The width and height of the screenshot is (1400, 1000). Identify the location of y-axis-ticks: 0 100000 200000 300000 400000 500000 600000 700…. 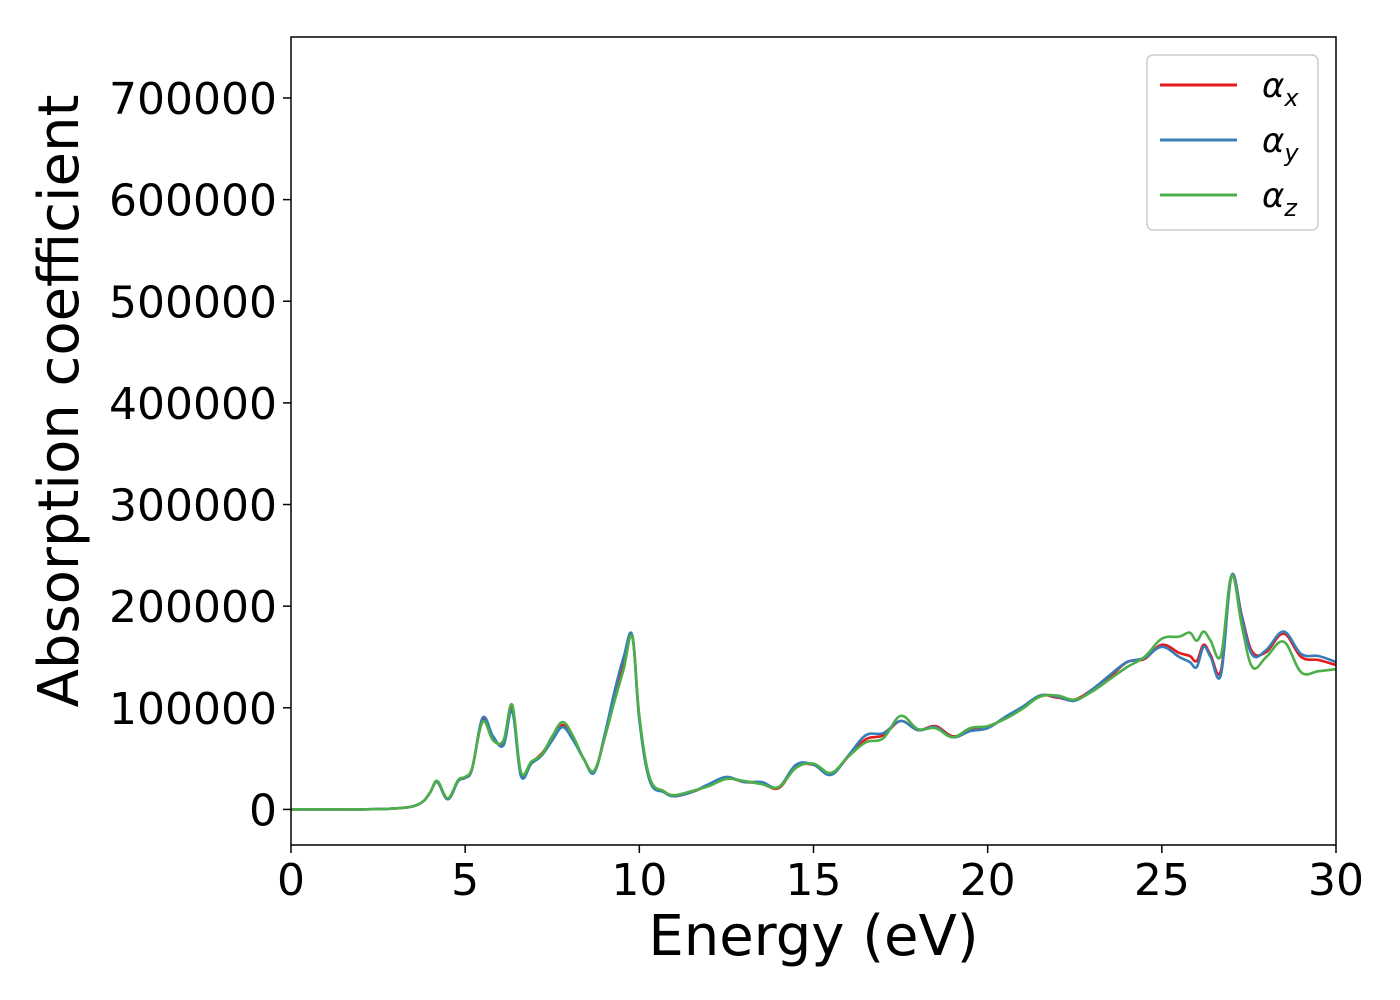
(200, 455).